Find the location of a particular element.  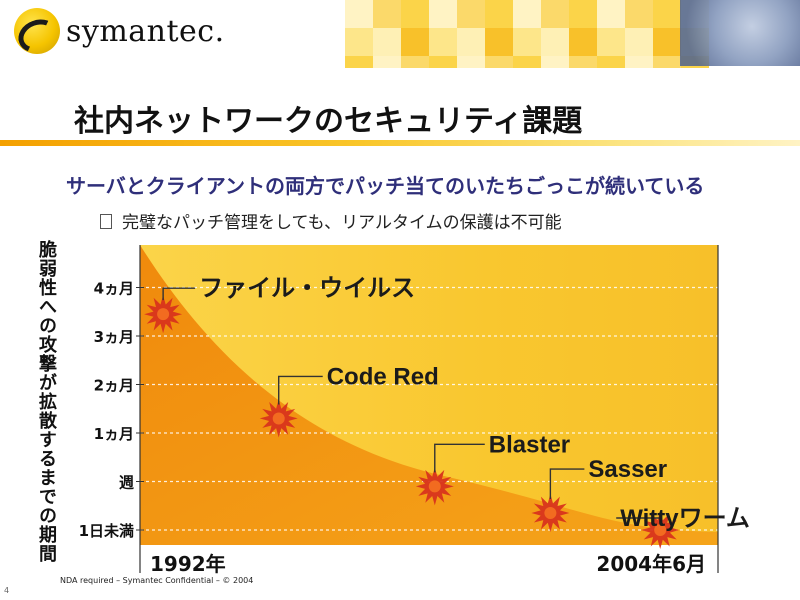

y-tick-label: 3ヵ月 is located at coordinates (114, 337).